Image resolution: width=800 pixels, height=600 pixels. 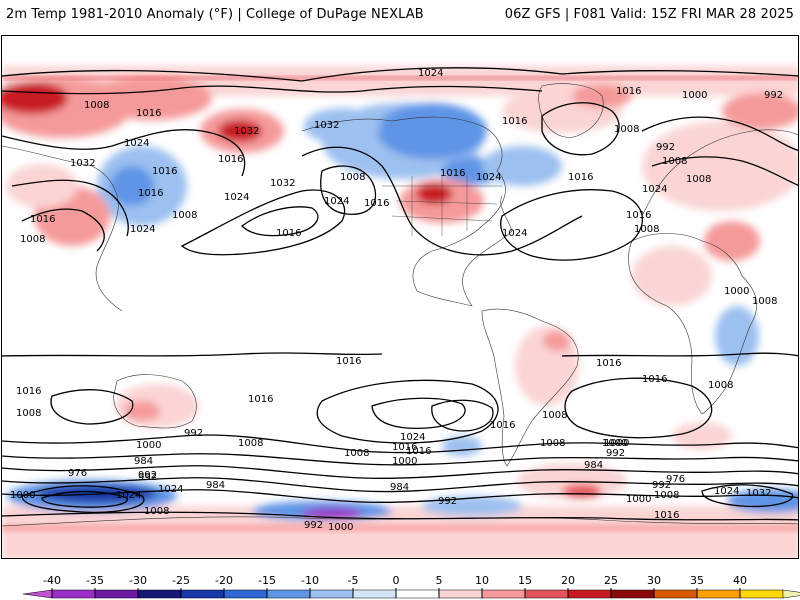 I want to click on yukon-cold, so click(x=342, y=126).